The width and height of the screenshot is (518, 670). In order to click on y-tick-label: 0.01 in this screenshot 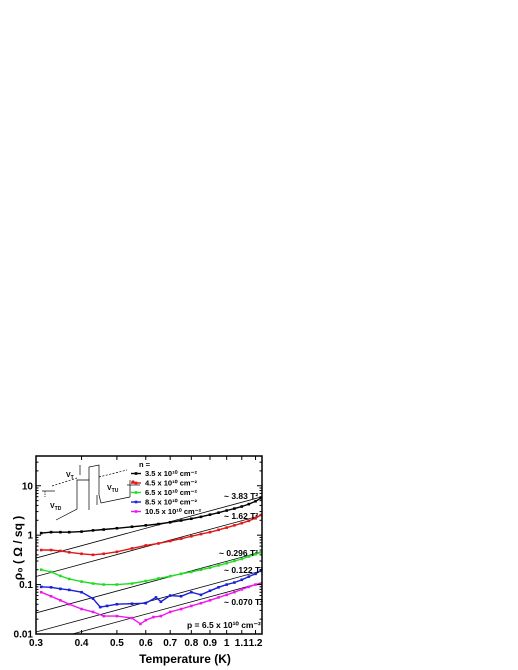, I will do `click(24, 635)`.